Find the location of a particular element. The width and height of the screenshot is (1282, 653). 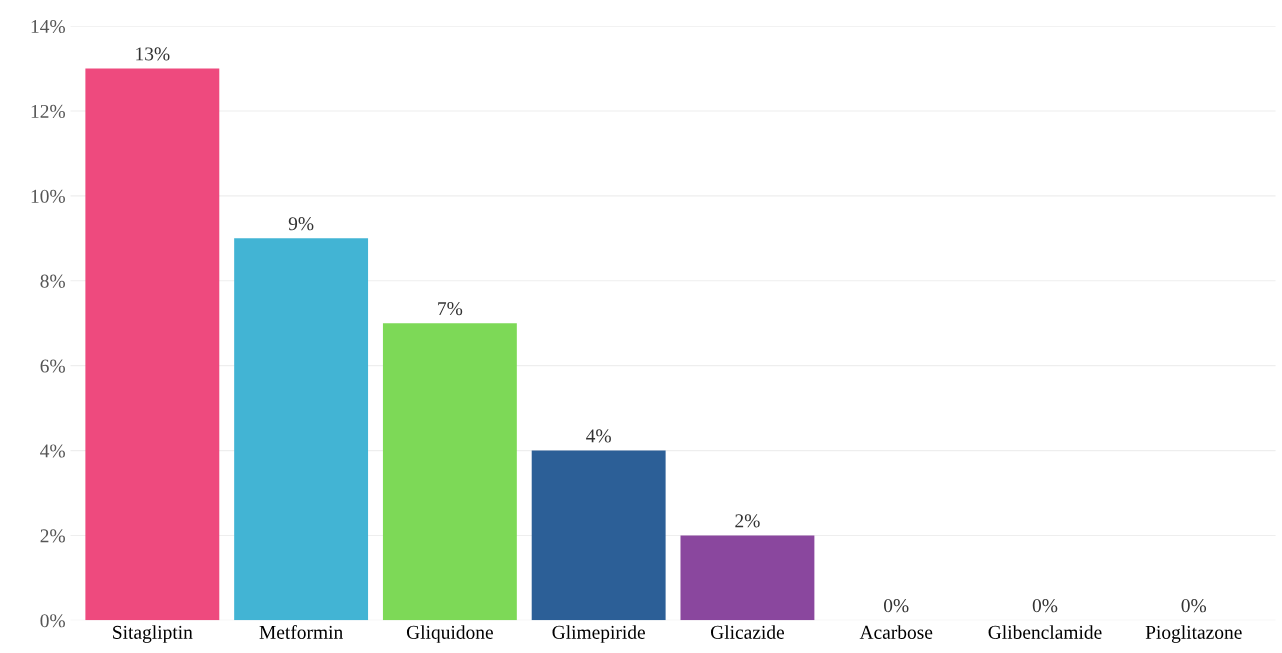

x-tick-label: Metformin is located at coordinates (301, 632).